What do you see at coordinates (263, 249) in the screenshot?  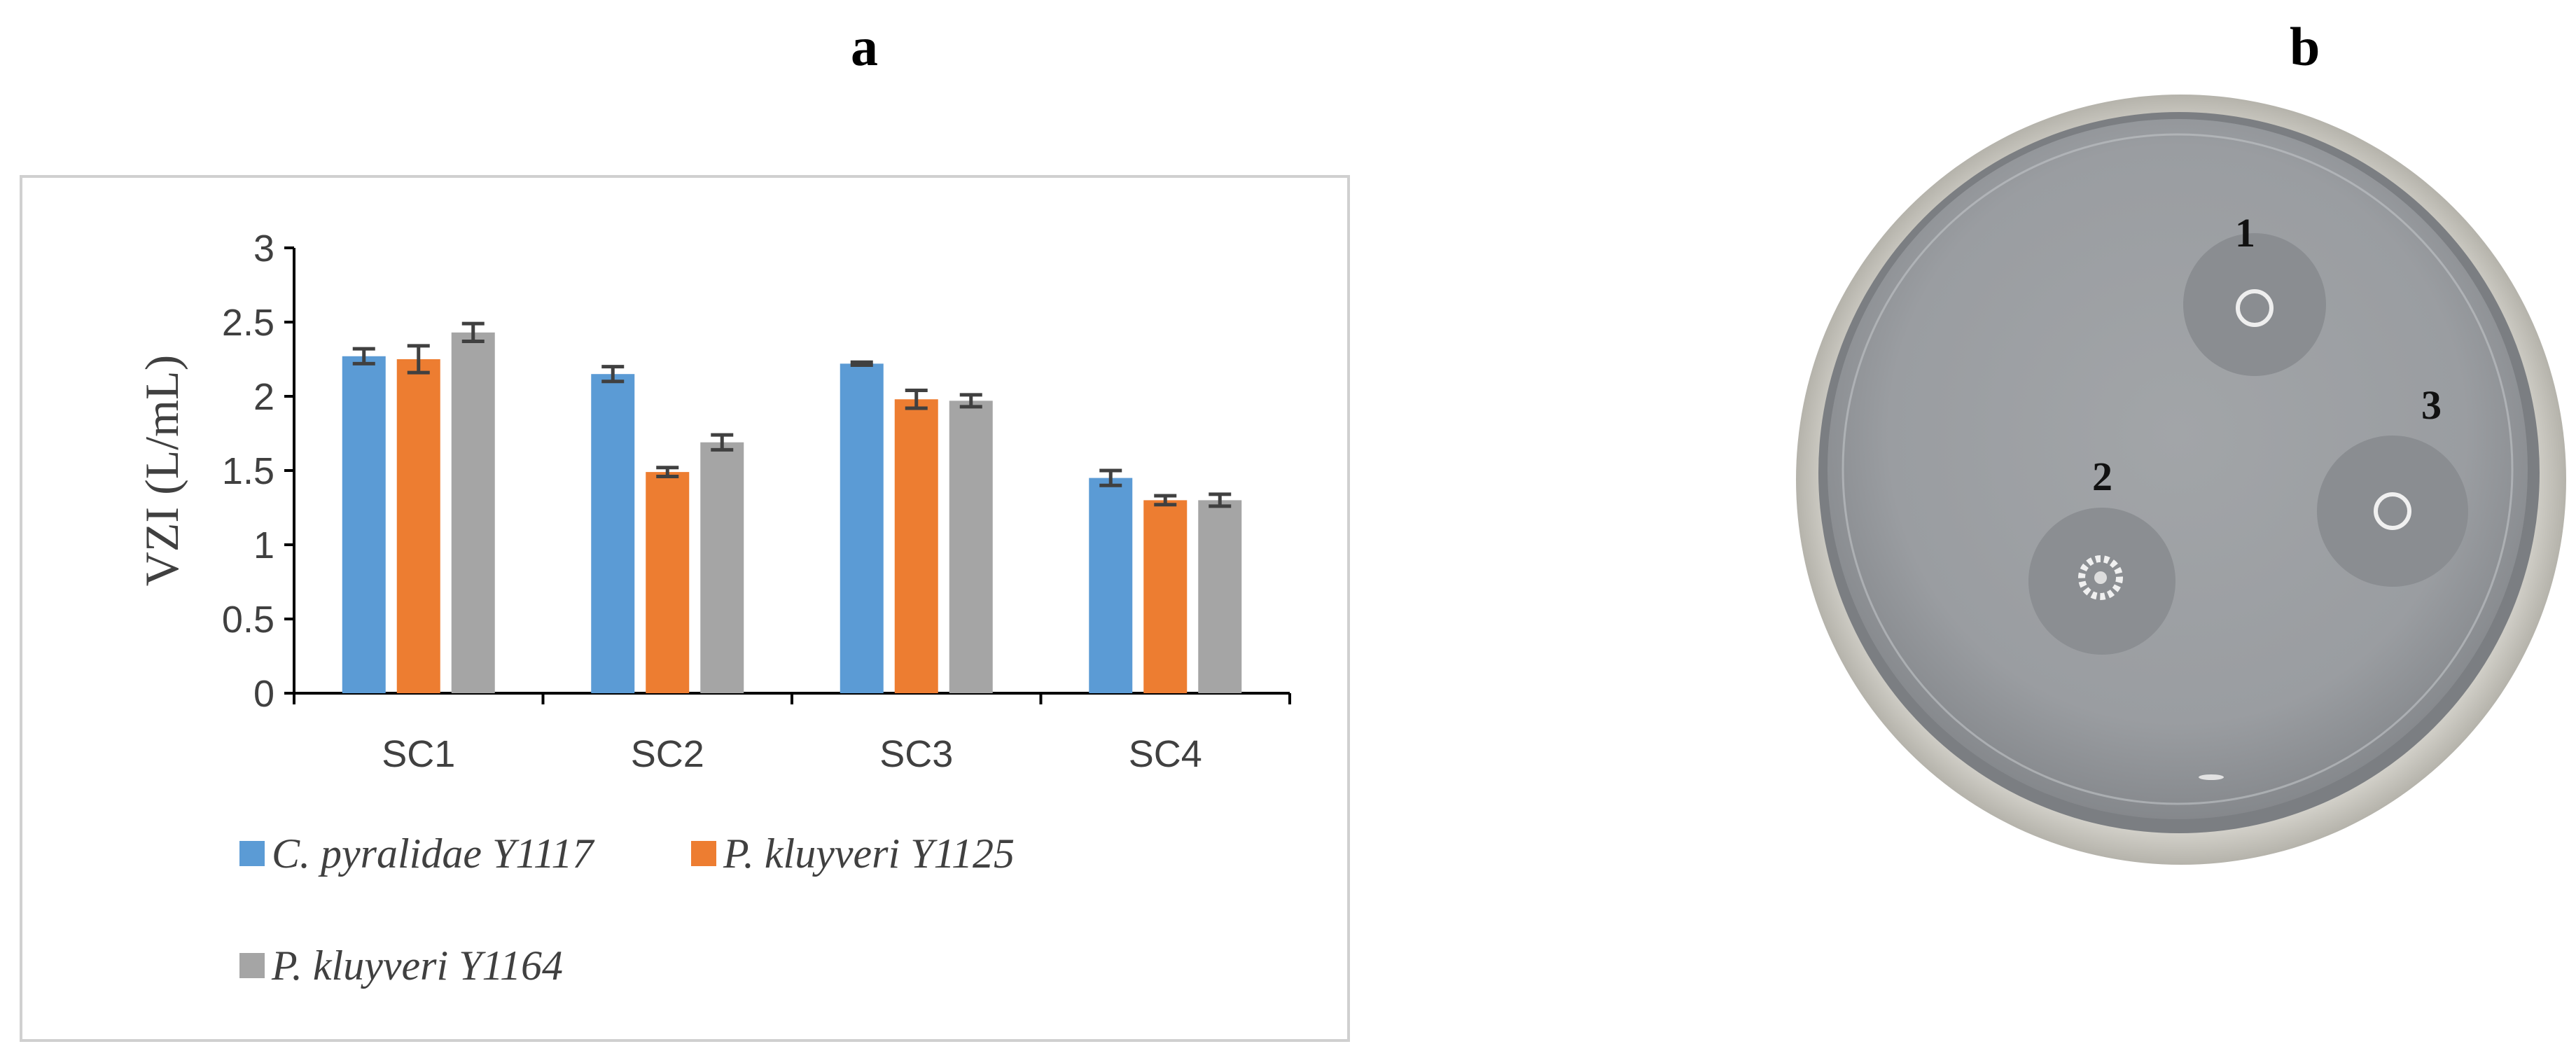 I see `y-tick-label: 3` at bounding box center [263, 249].